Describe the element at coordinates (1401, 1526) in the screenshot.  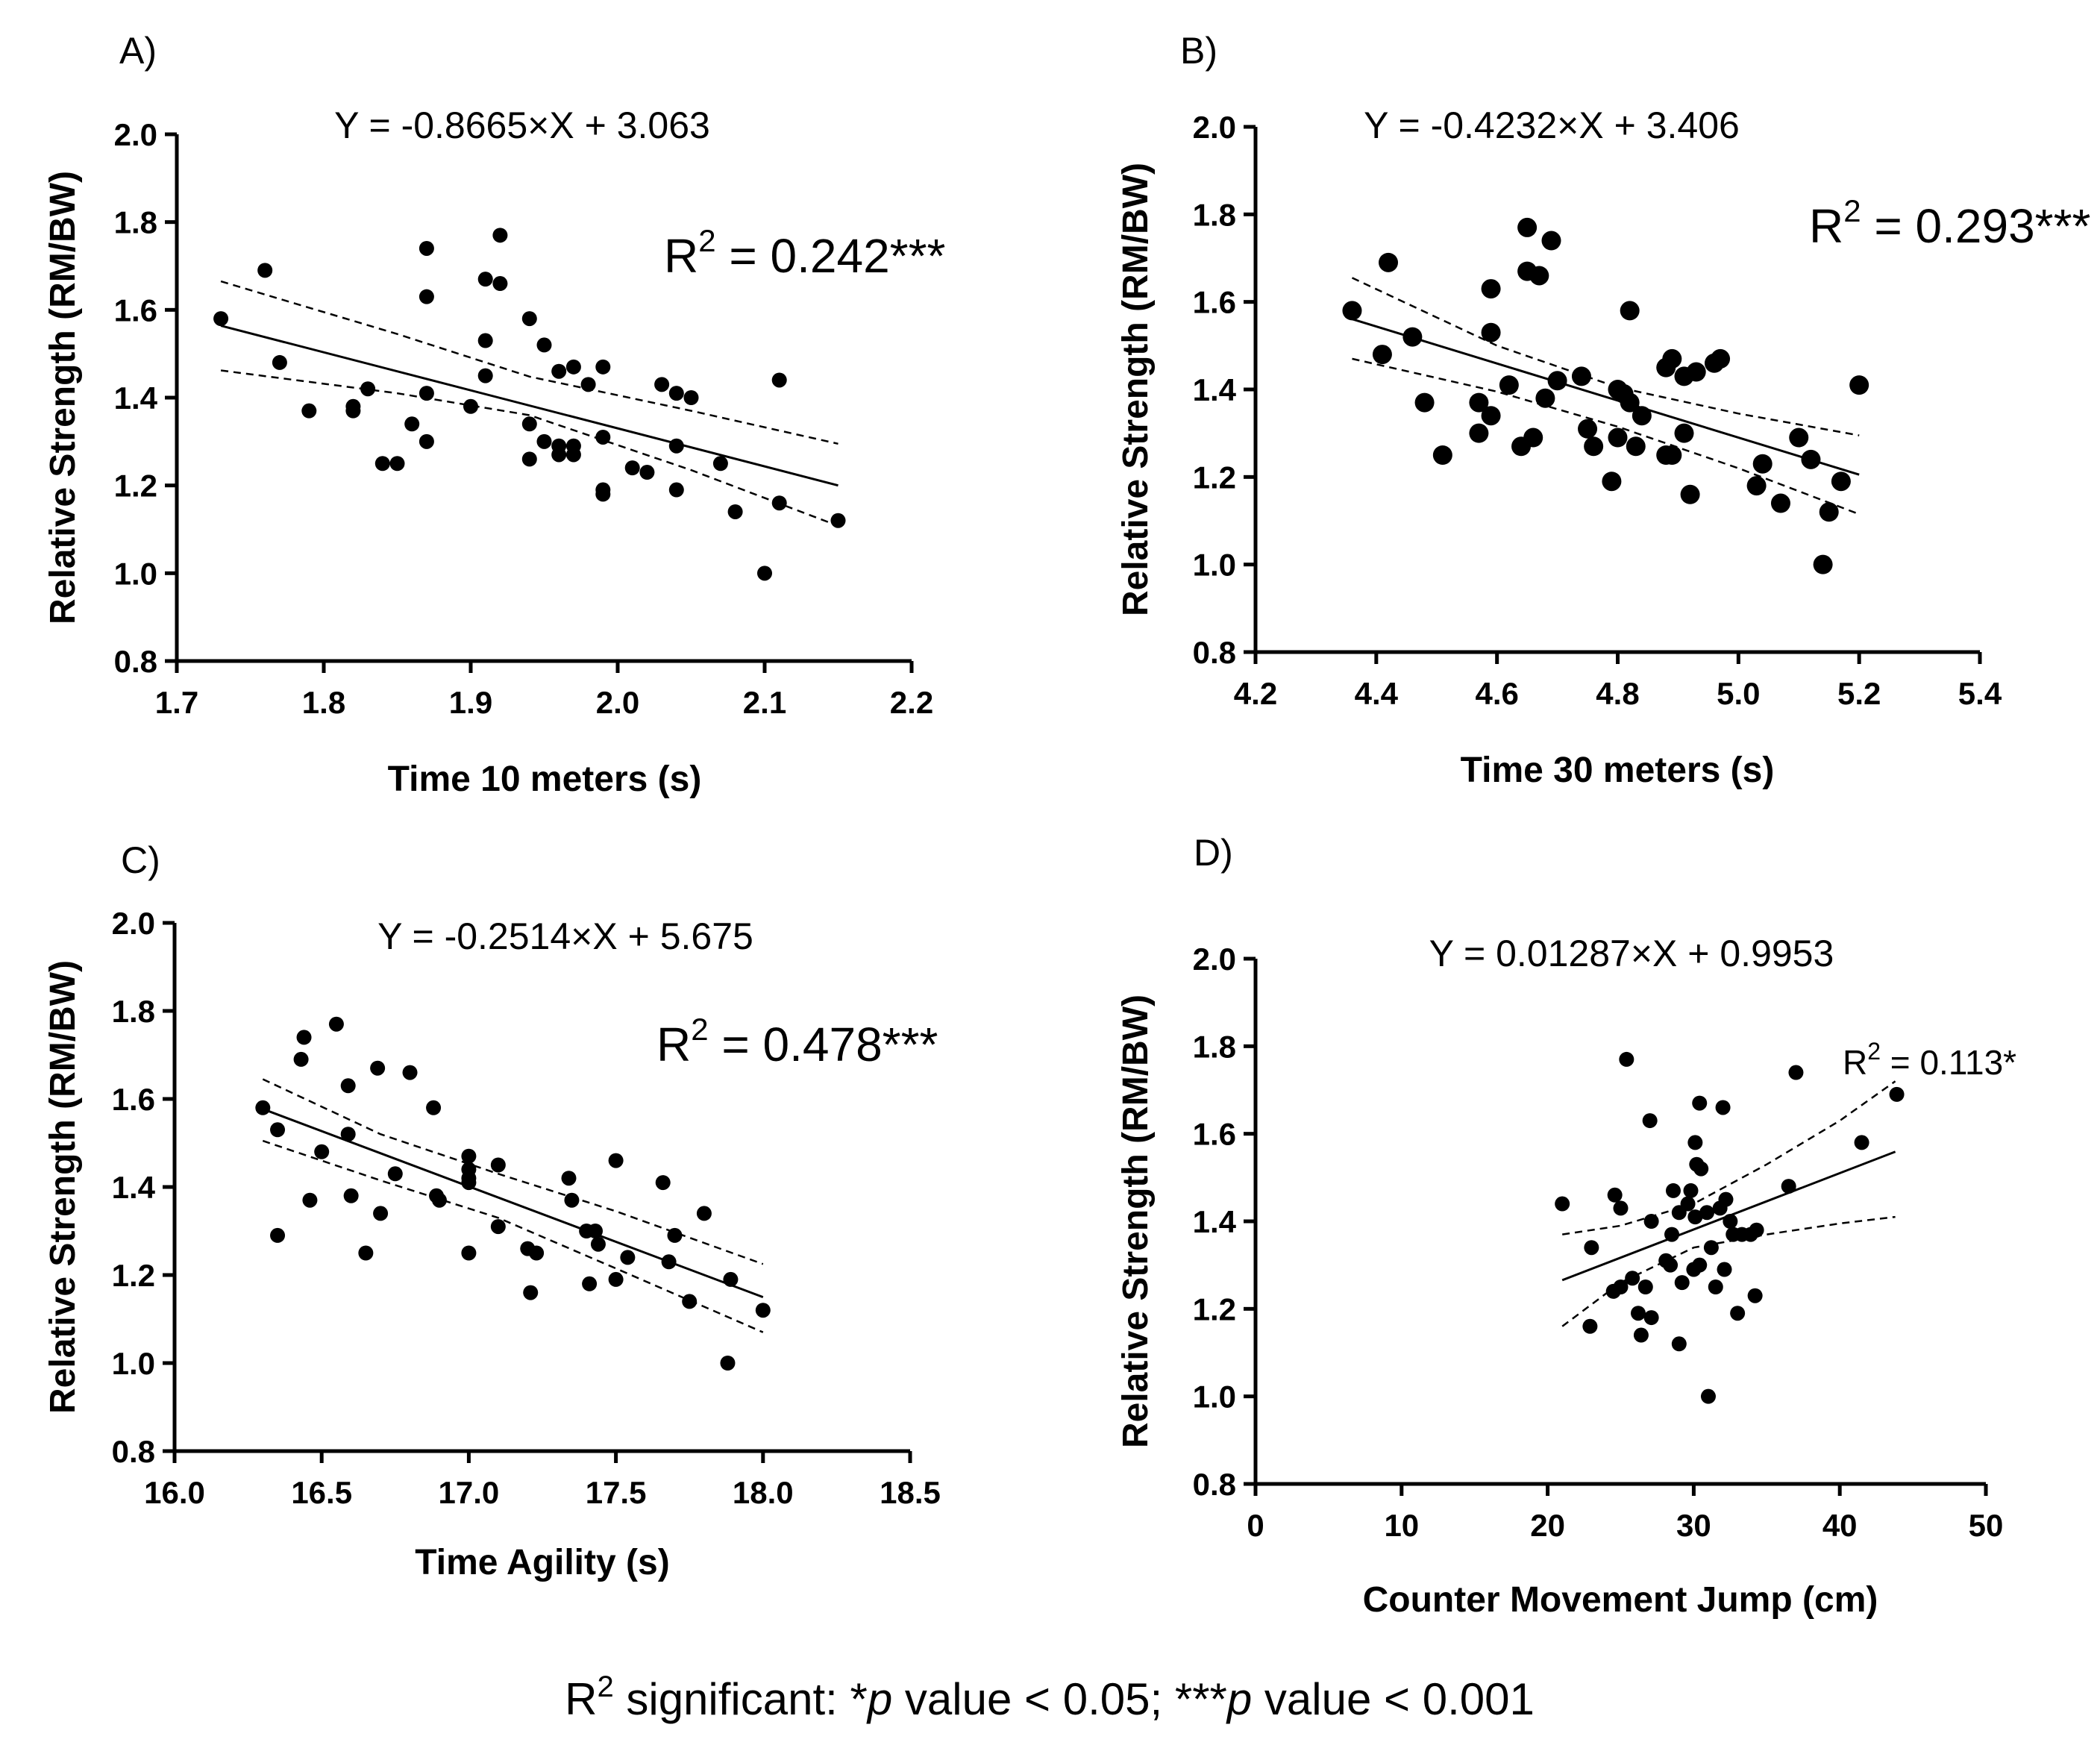
I see `x-tick-label: 10` at that location.